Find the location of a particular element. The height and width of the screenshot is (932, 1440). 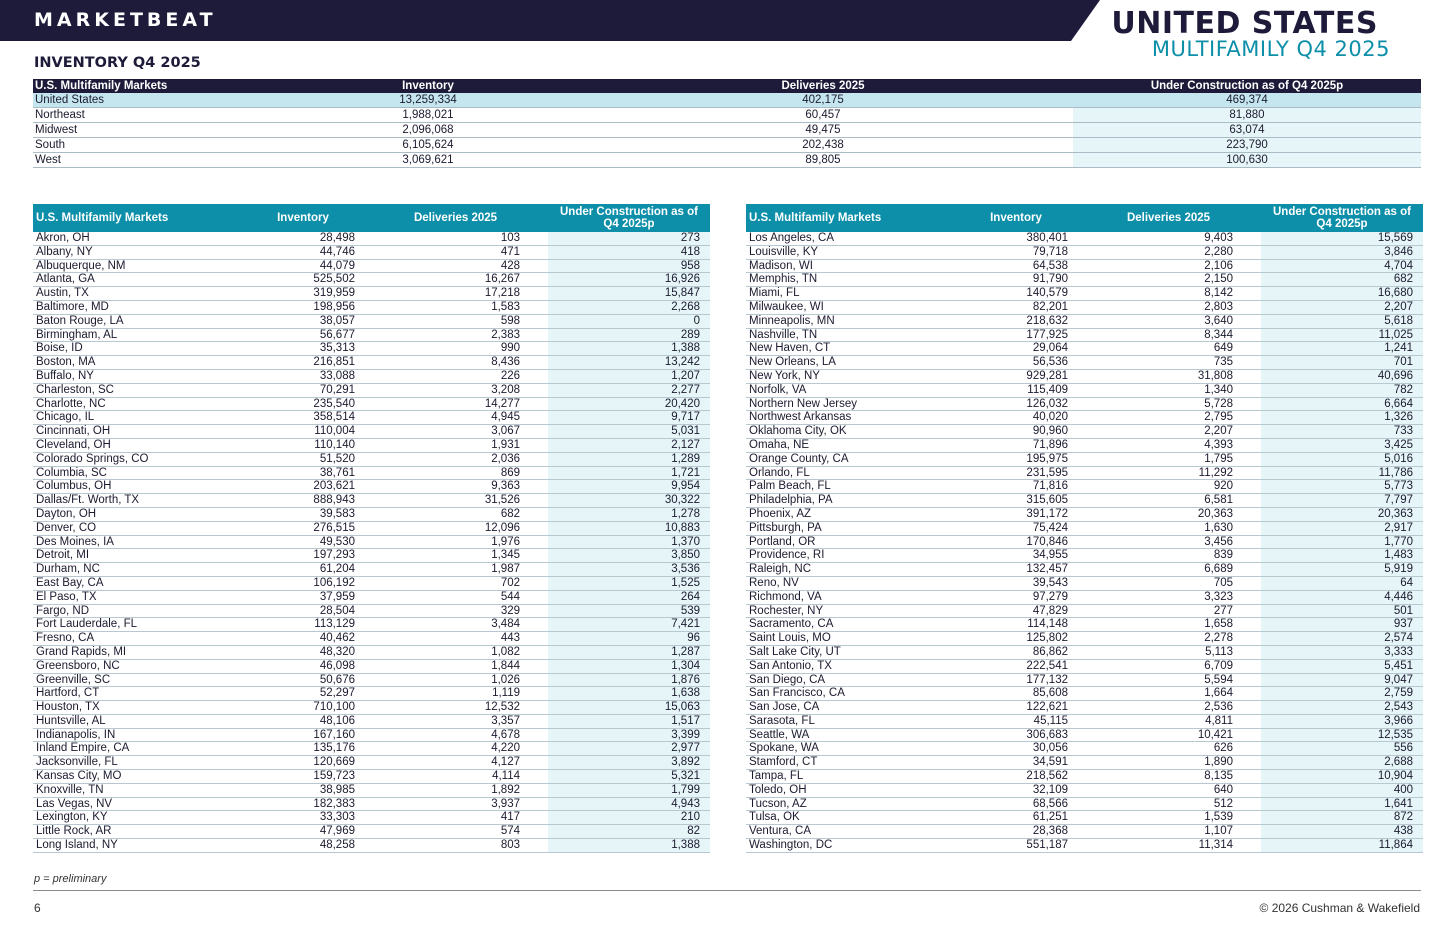

inventory-value: 710,100 is located at coordinates (303, 707).